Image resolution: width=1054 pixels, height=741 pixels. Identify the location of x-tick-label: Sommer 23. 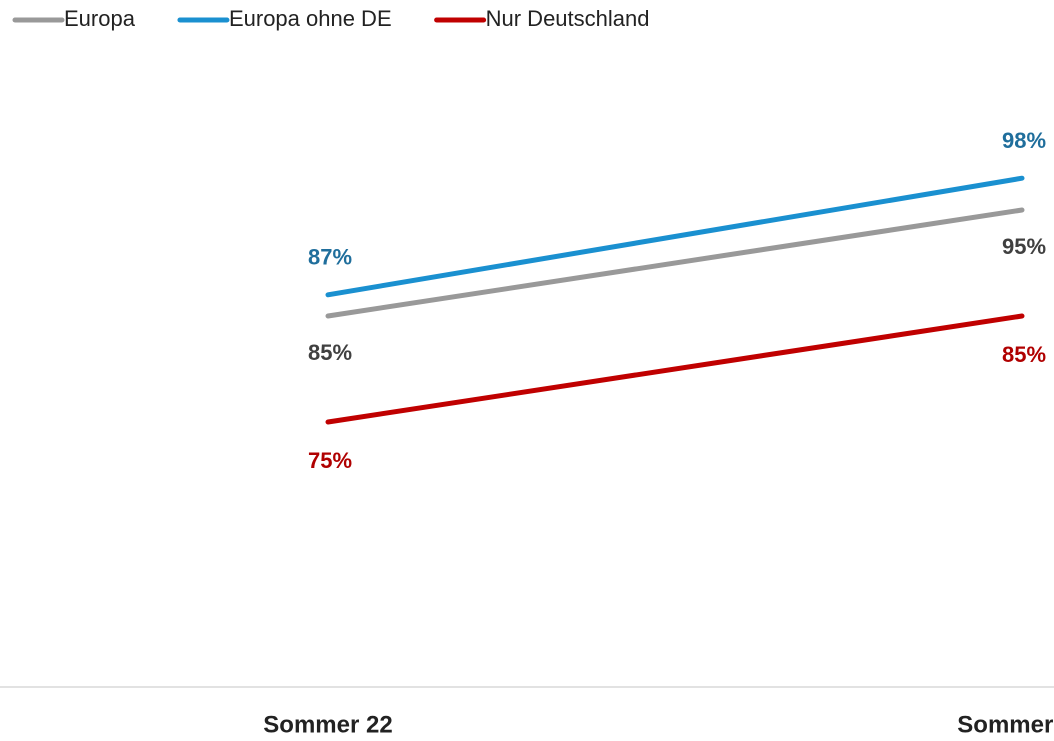
(1005, 724).